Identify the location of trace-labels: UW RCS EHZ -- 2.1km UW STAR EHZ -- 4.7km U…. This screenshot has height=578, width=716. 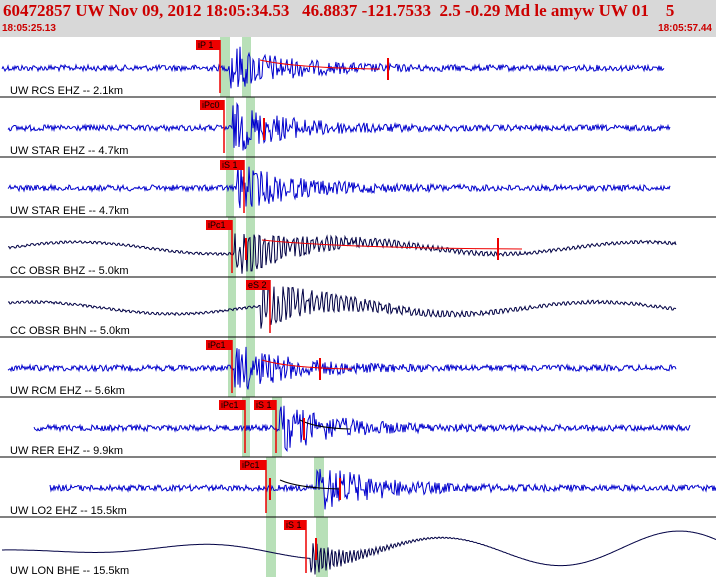
(70, 331).